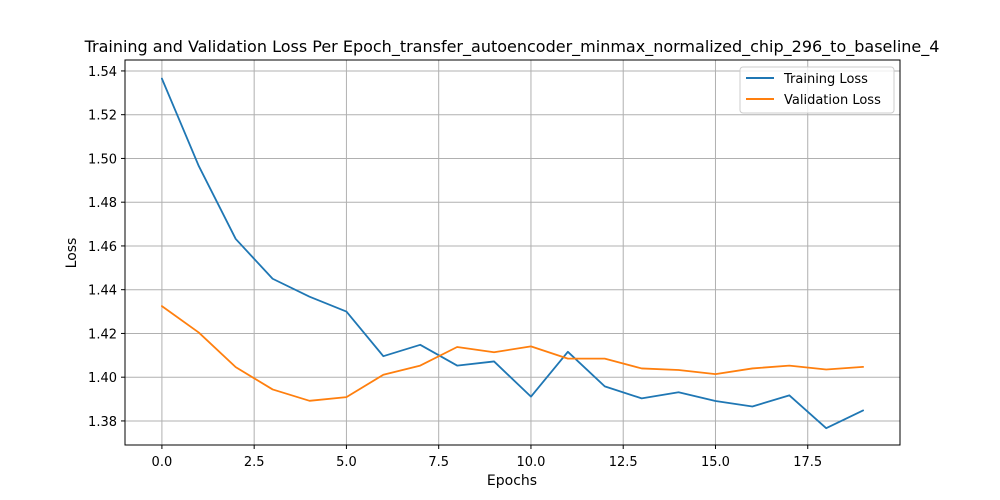 The height and width of the screenshot is (500, 1000). I want to click on y-axis-label: Loss, so click(72, 253).